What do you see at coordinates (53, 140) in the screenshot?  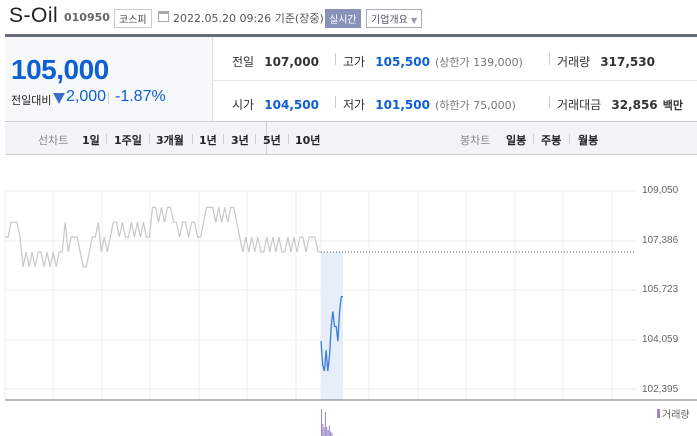 I see `line-chart-label: 선차트` at bounding box center [53, 140].